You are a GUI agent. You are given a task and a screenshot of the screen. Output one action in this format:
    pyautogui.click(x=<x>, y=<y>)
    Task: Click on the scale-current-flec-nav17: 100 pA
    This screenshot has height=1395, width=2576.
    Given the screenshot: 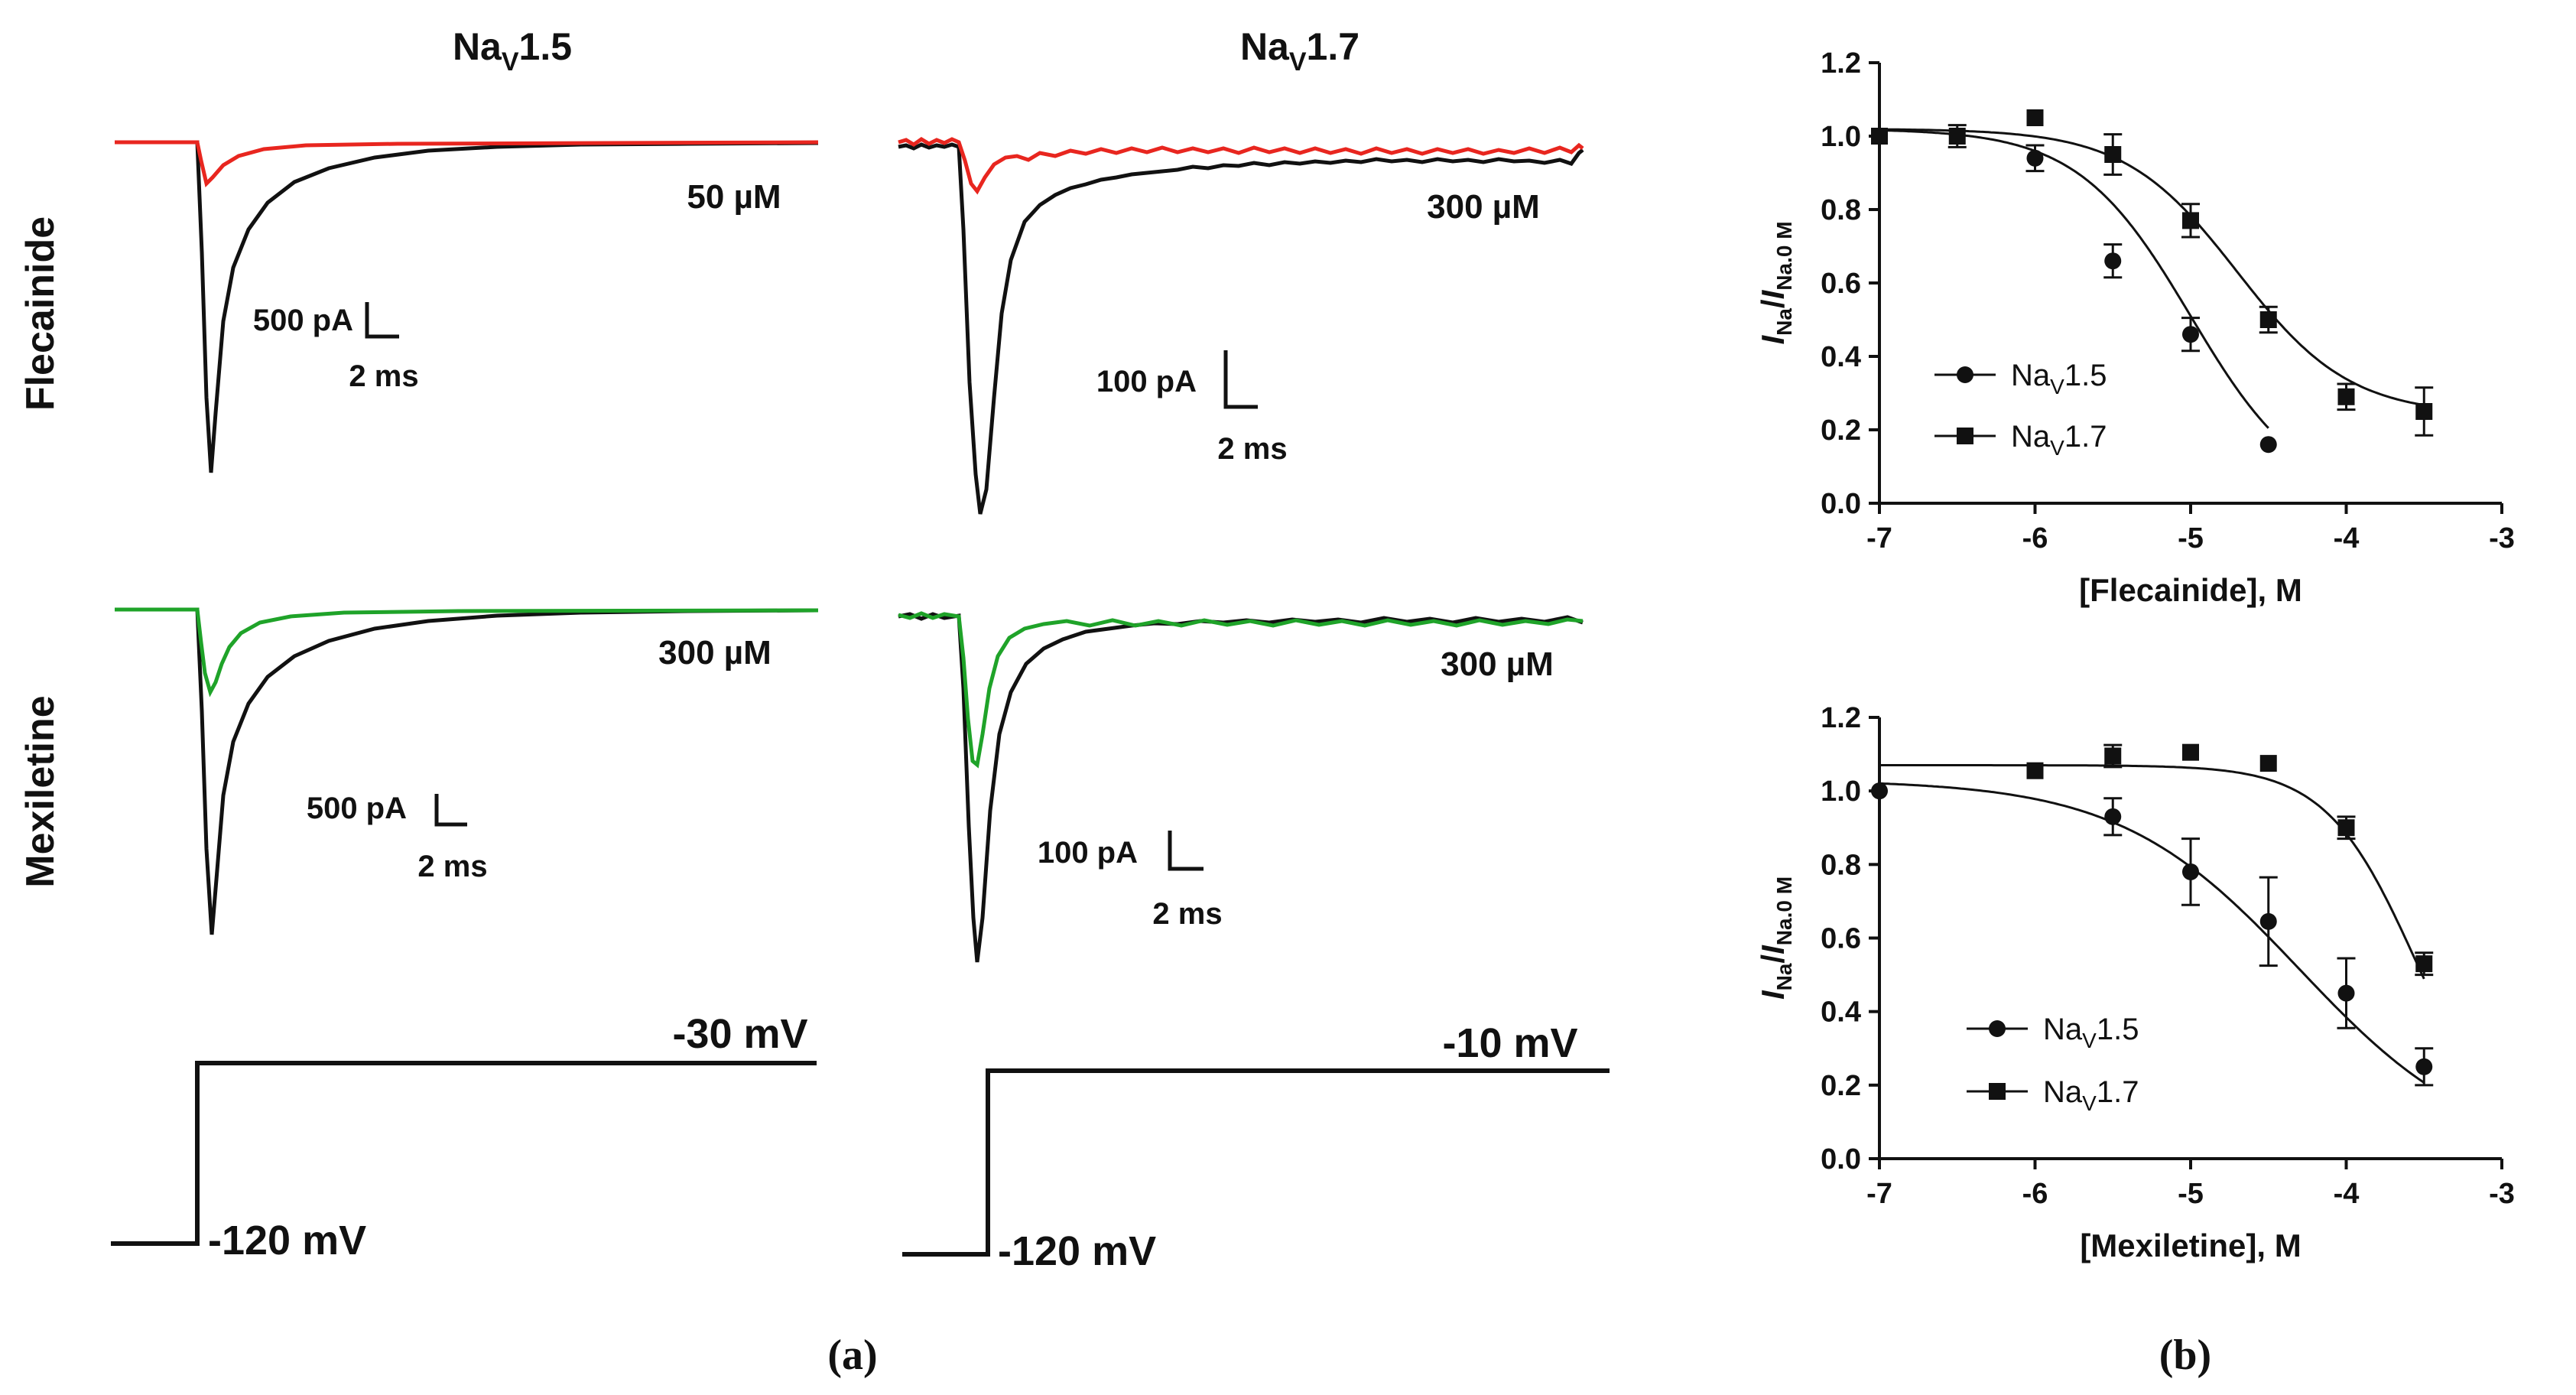 What is the action you would take?
    pyautogui.click(x=1147, y=381)
    